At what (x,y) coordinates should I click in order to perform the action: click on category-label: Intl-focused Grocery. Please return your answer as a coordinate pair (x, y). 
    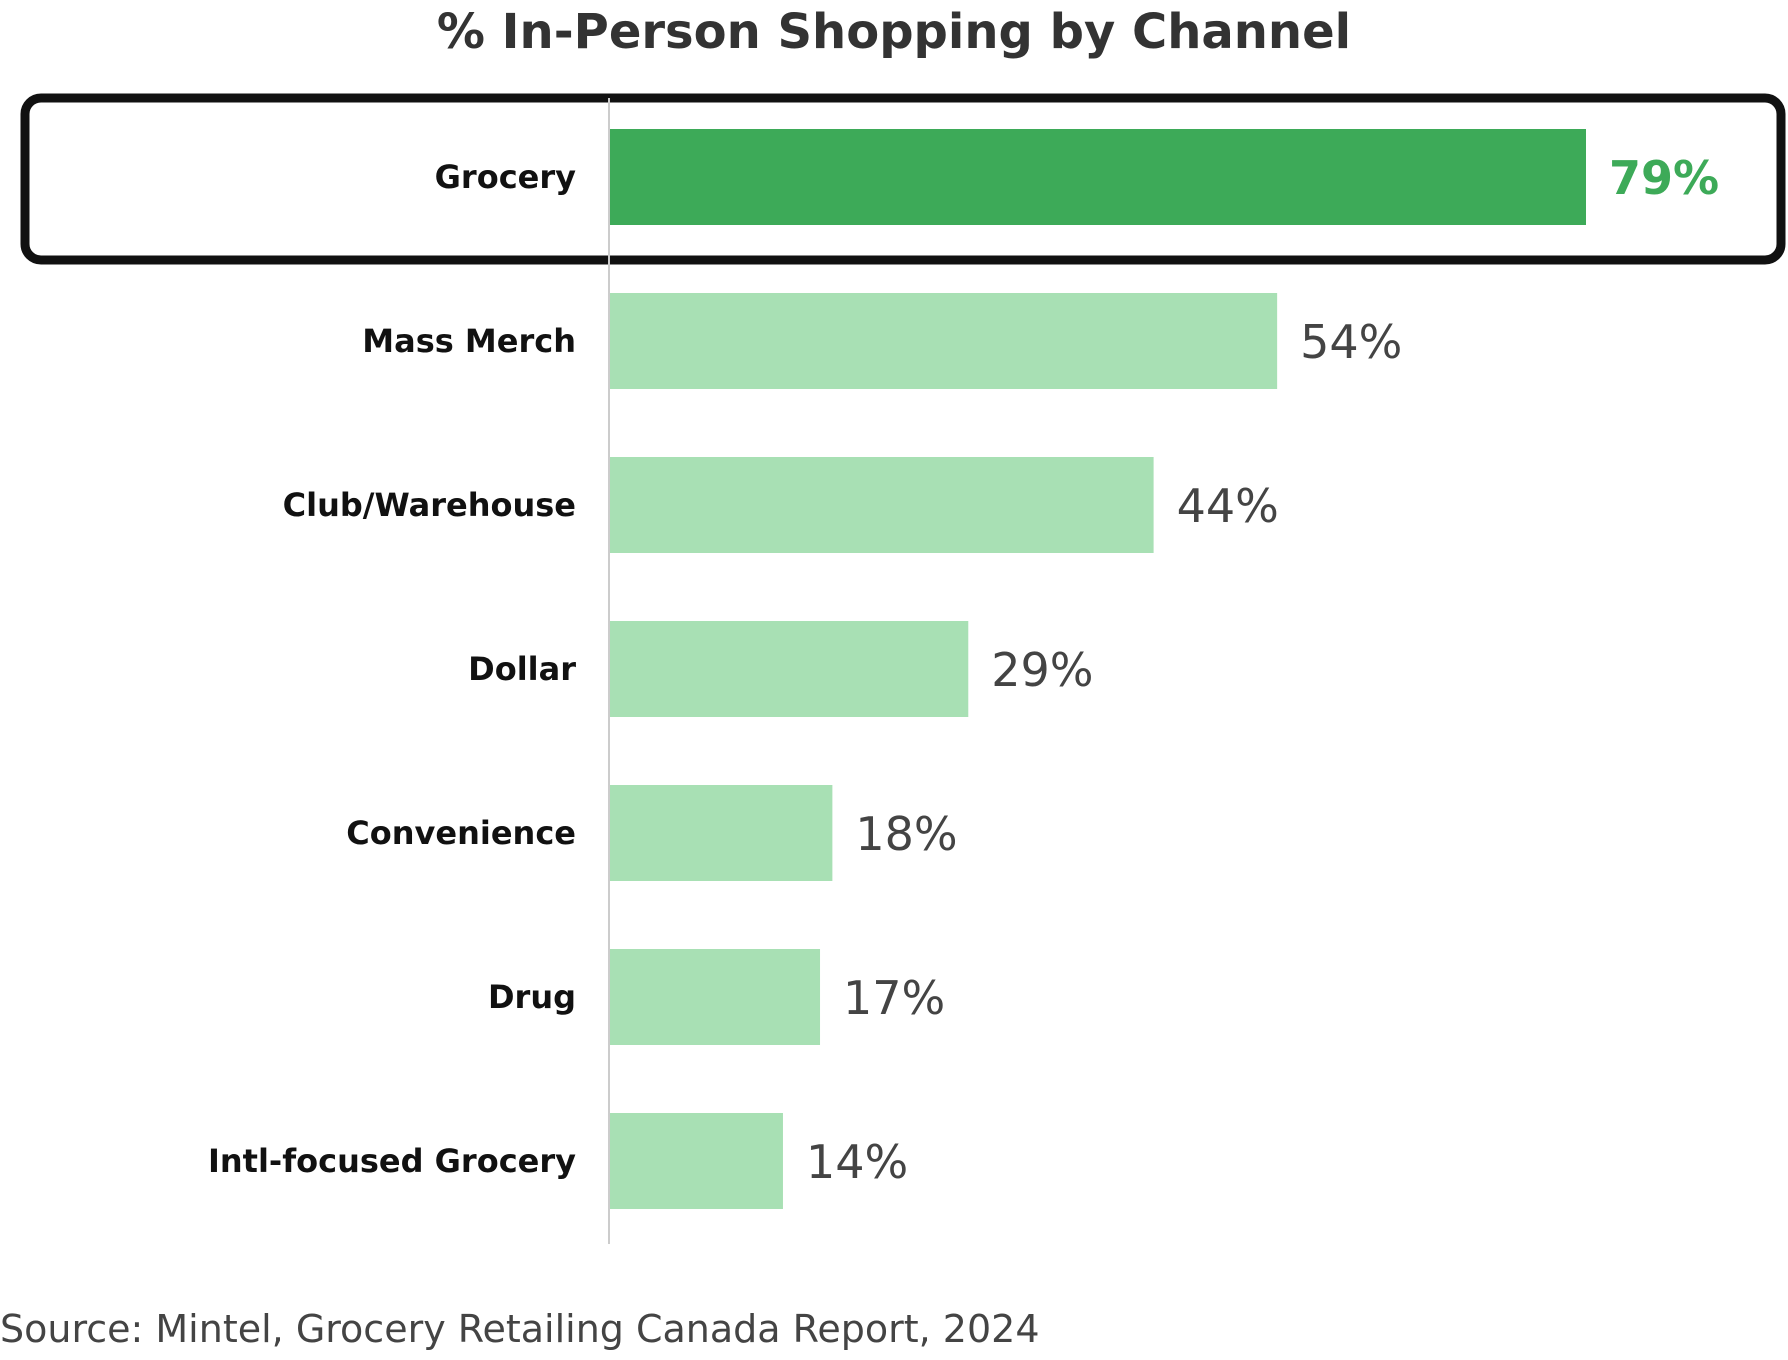
    Looking at the image, I should click on (392, 1161).